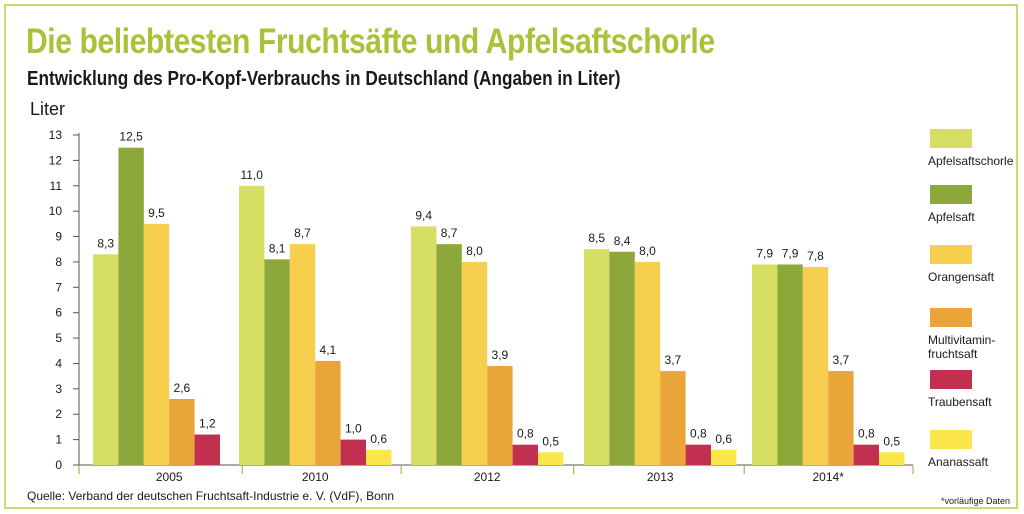 The image size is (1024, 514). I want to click on y-tick-label: 13, so click(56, 135).